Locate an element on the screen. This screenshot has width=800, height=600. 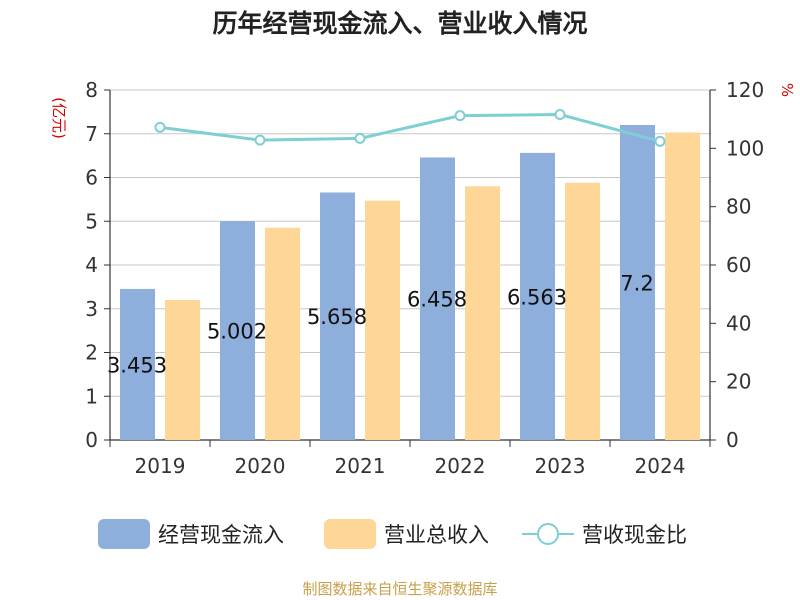
left-tick-label: 3 is located at coordinates (91, 309).